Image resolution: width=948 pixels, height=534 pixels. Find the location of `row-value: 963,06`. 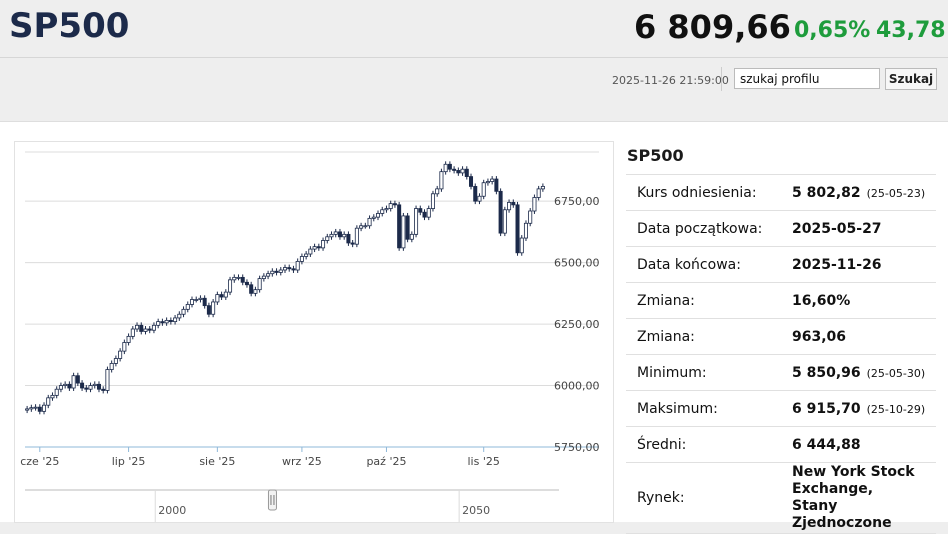

row-value: 963,06 is located at coordinates (863, 336).